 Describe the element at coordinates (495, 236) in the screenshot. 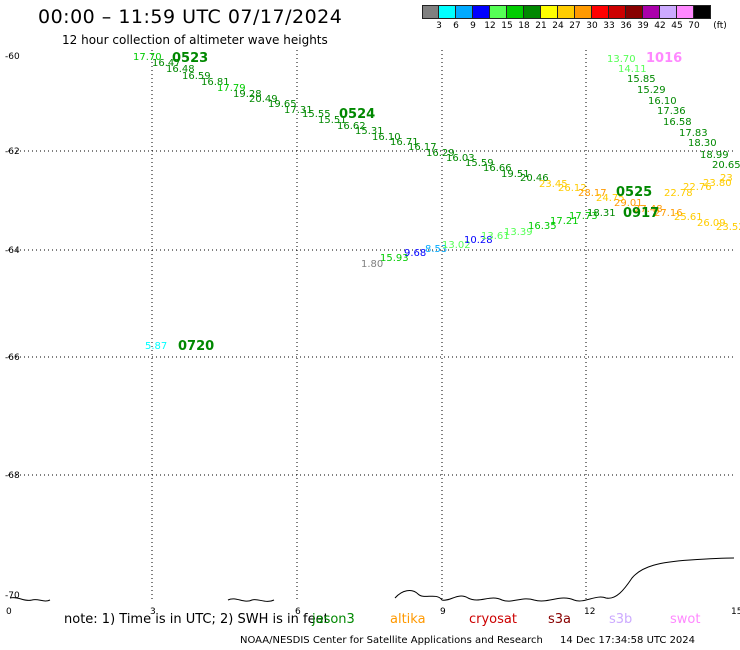

I see `wave-height-label: 13.61` at that location.